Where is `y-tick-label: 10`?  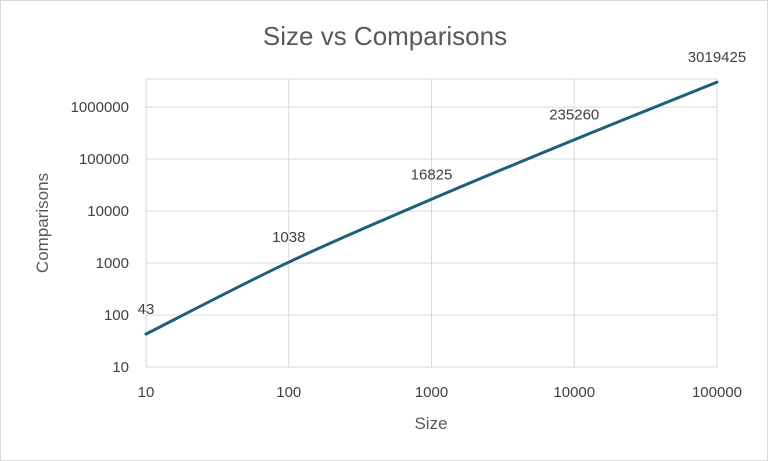 y-tick-label: 10 is located at coordinates (120, 367).